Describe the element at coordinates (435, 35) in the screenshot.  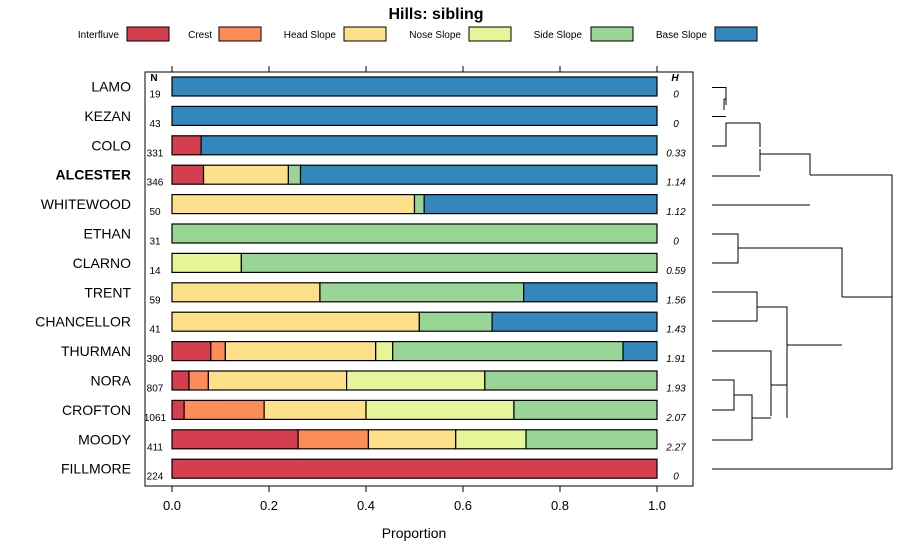
I see `legend-label: Nose Slope` at that location.